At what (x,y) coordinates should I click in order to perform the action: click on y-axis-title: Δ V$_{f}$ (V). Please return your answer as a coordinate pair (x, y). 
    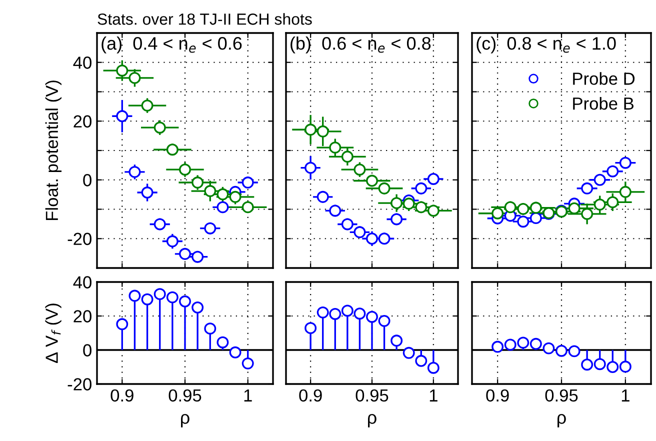
    Looking at the image, I should click on (53, 333).